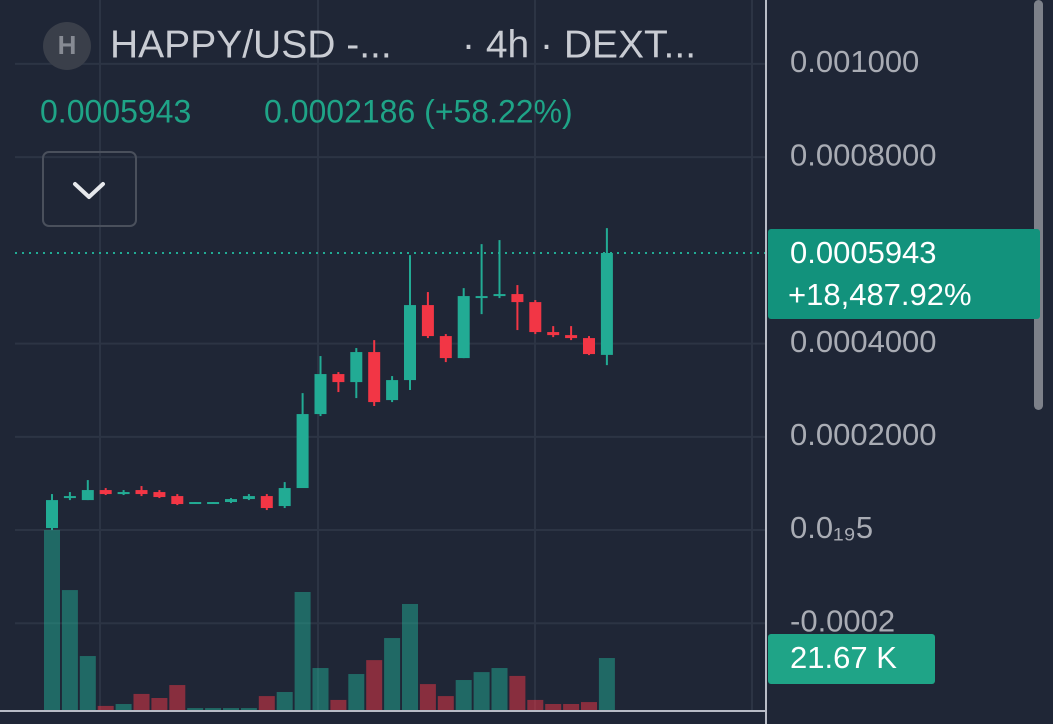 The width and height of the screenshot is (1053, 724). Describe the element at coordinates (880, 294) in the screenshot. I see `price-tag-change: +18,487.92%` at that location.